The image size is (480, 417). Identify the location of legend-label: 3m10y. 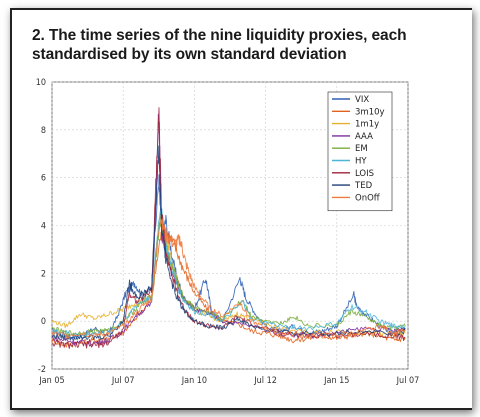
(370, 112).